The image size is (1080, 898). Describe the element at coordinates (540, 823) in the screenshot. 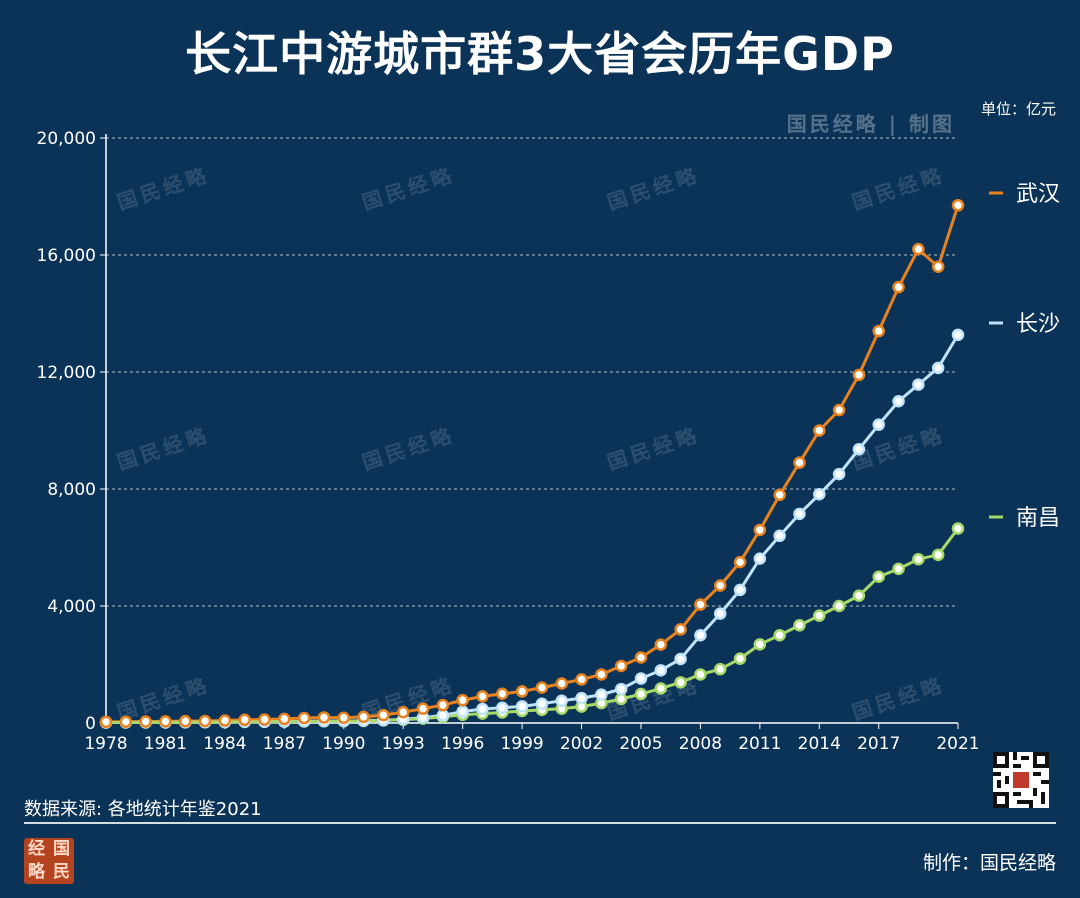

I see `footer-divider` at that location.